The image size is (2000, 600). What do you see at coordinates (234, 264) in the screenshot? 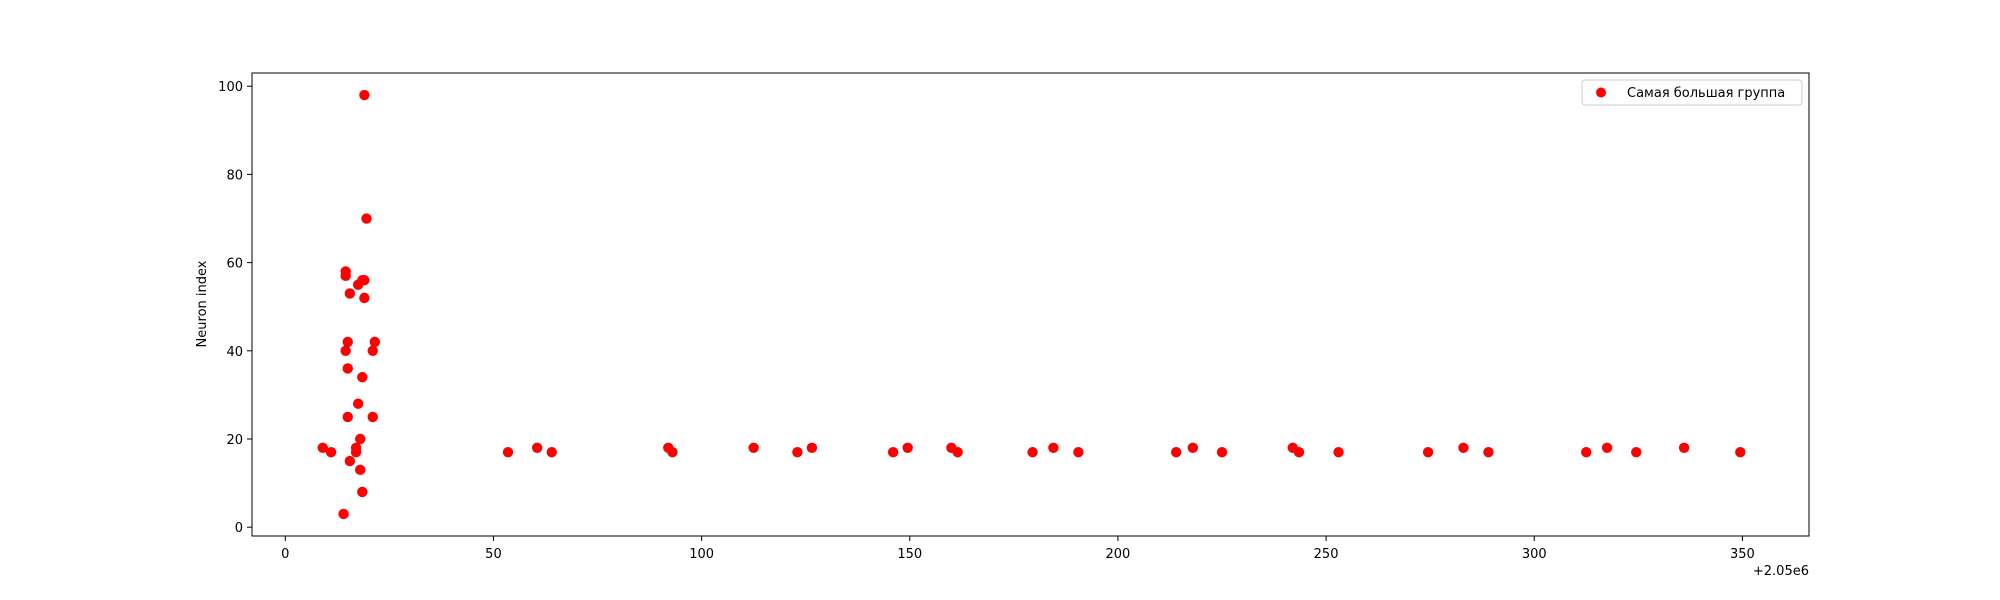
I see `y-tick-label: 60` at bounding box center [234, 264].